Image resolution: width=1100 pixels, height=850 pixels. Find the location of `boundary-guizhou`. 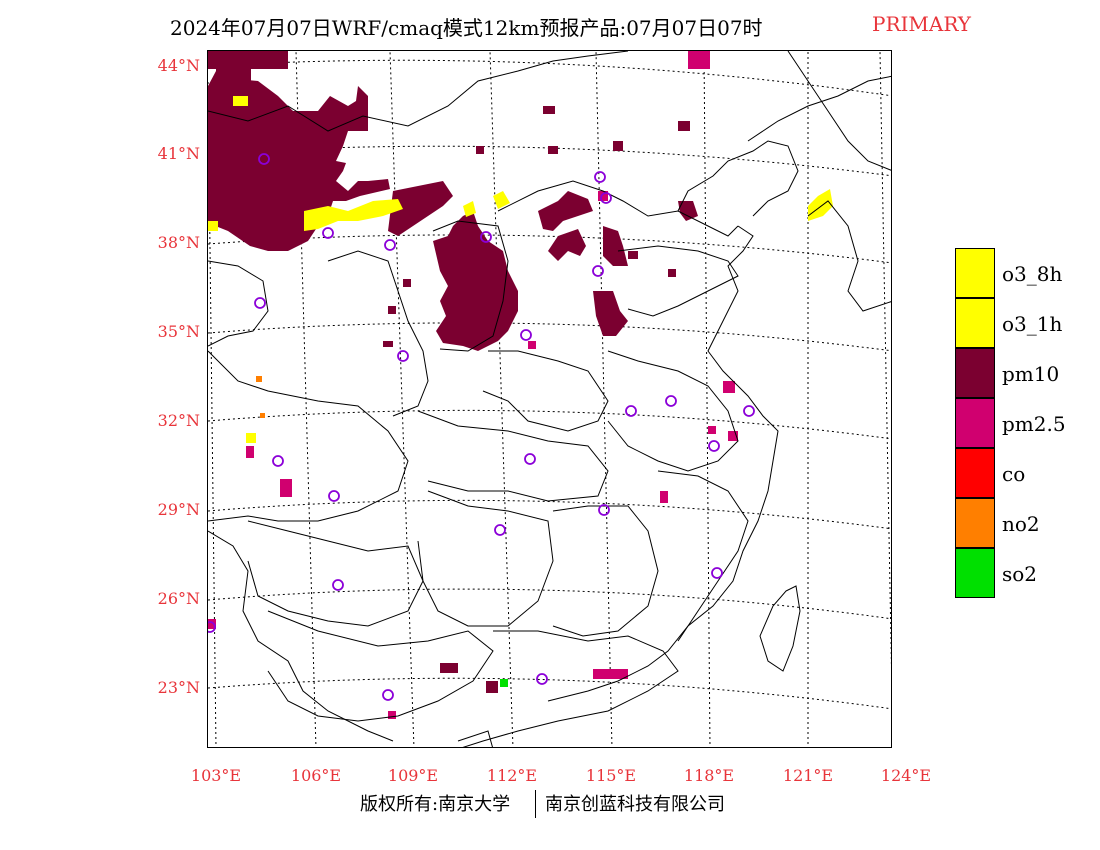

boundary-guizhou is located at coordinates (335, 573).